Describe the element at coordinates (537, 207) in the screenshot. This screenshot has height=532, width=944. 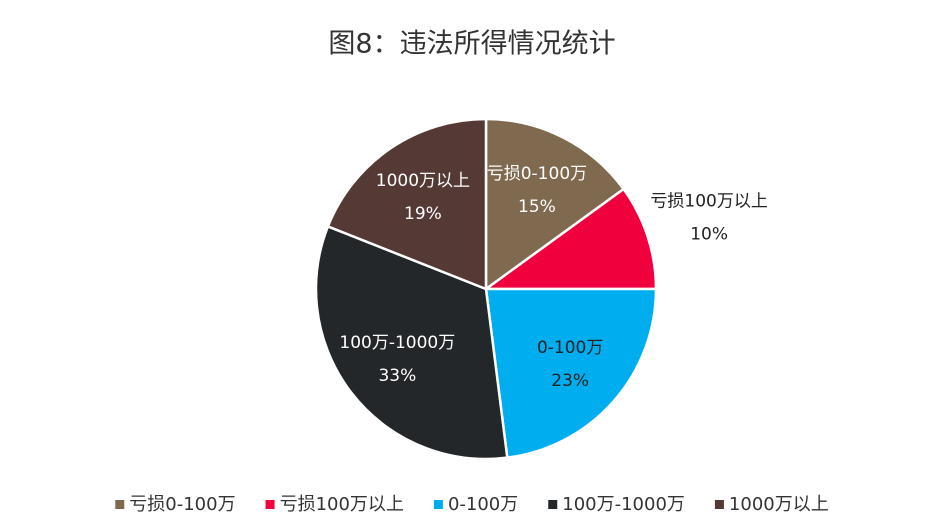
I see `data-label-value: 15%` at that location.